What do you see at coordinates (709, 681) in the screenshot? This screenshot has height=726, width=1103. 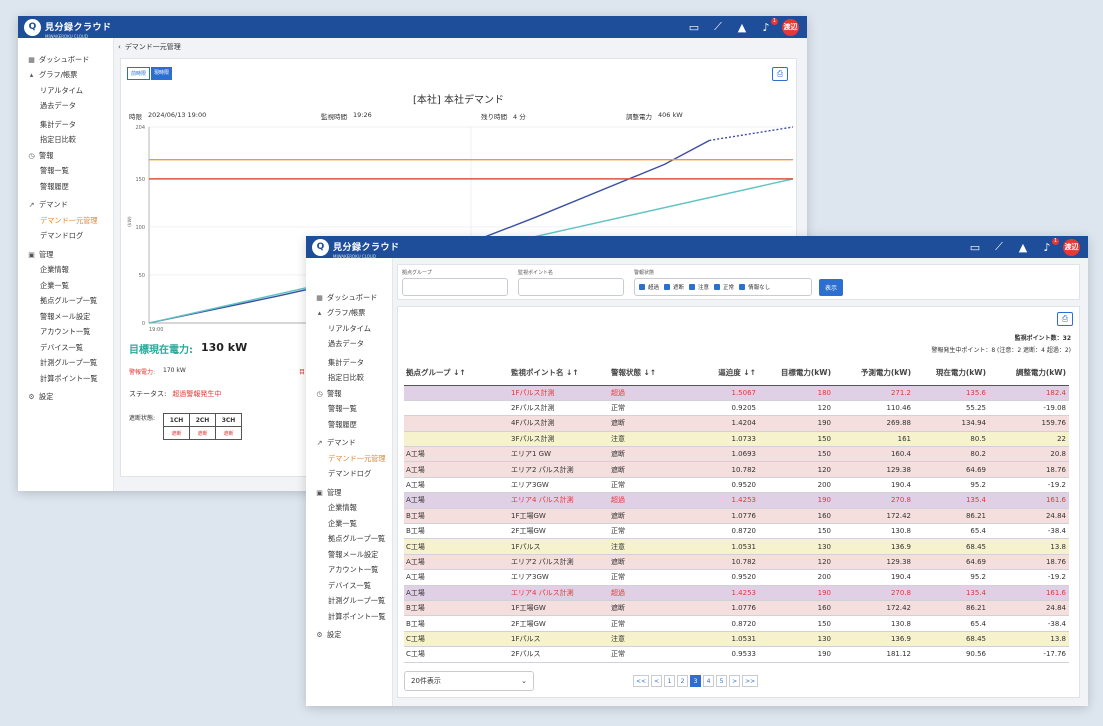 I see `page-button: 4` at bounding box center [709, 681].